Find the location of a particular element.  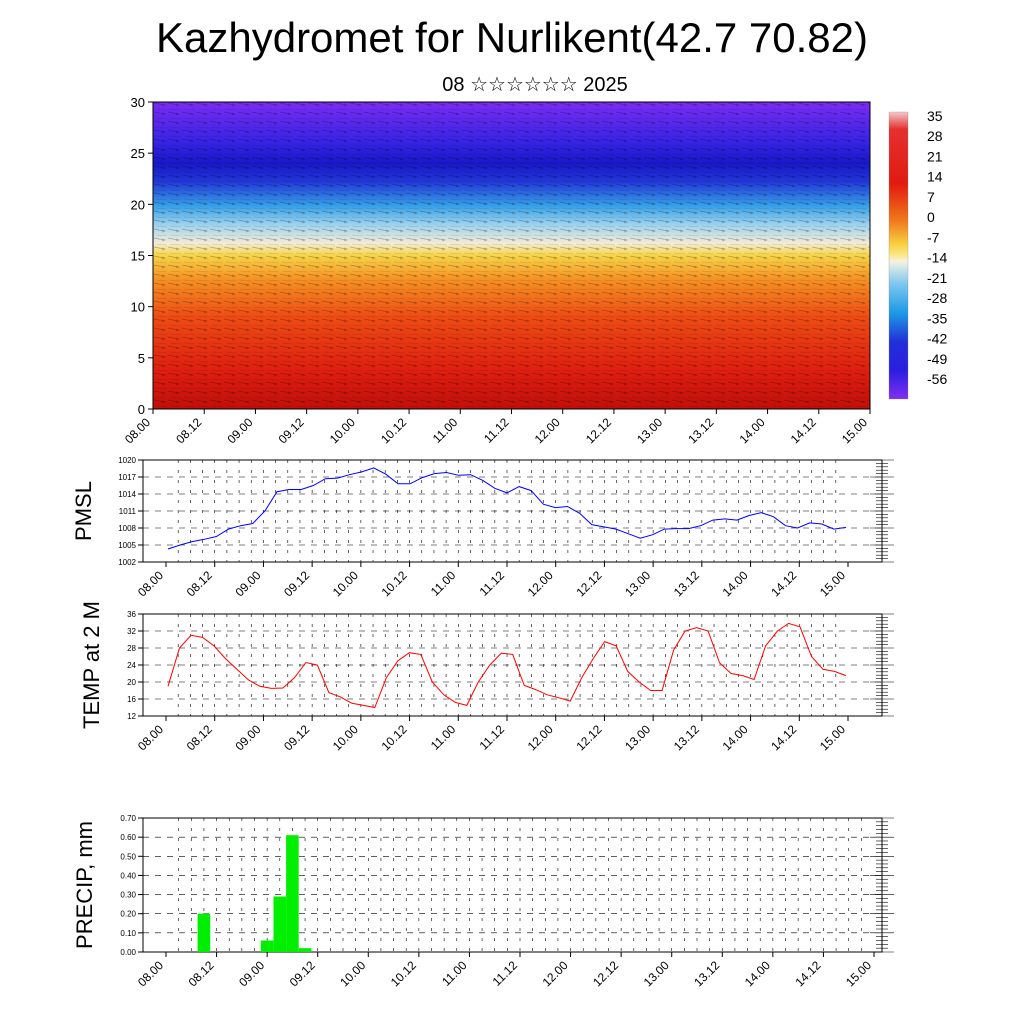

colorbar-label: 21 is located at coordinates (935, 156).